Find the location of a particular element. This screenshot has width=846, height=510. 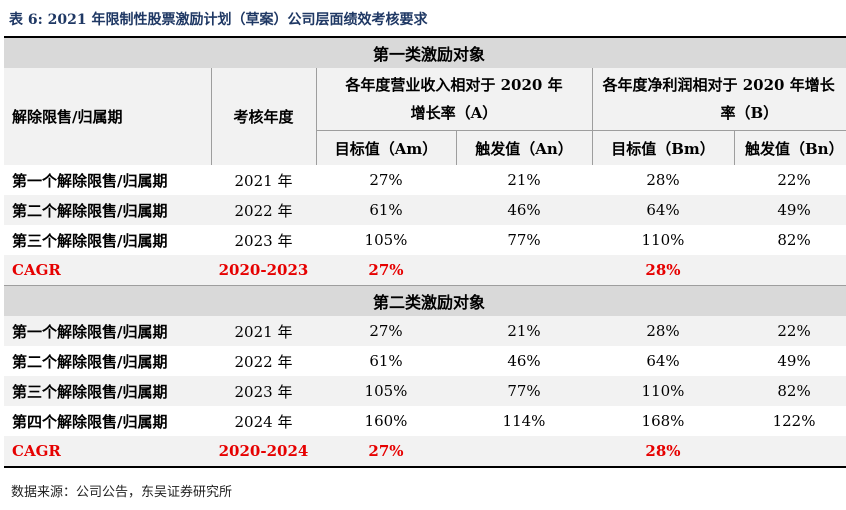

cagr-row: CAGR 2020-2023 27% 28% is located at coordinates (425, 270).